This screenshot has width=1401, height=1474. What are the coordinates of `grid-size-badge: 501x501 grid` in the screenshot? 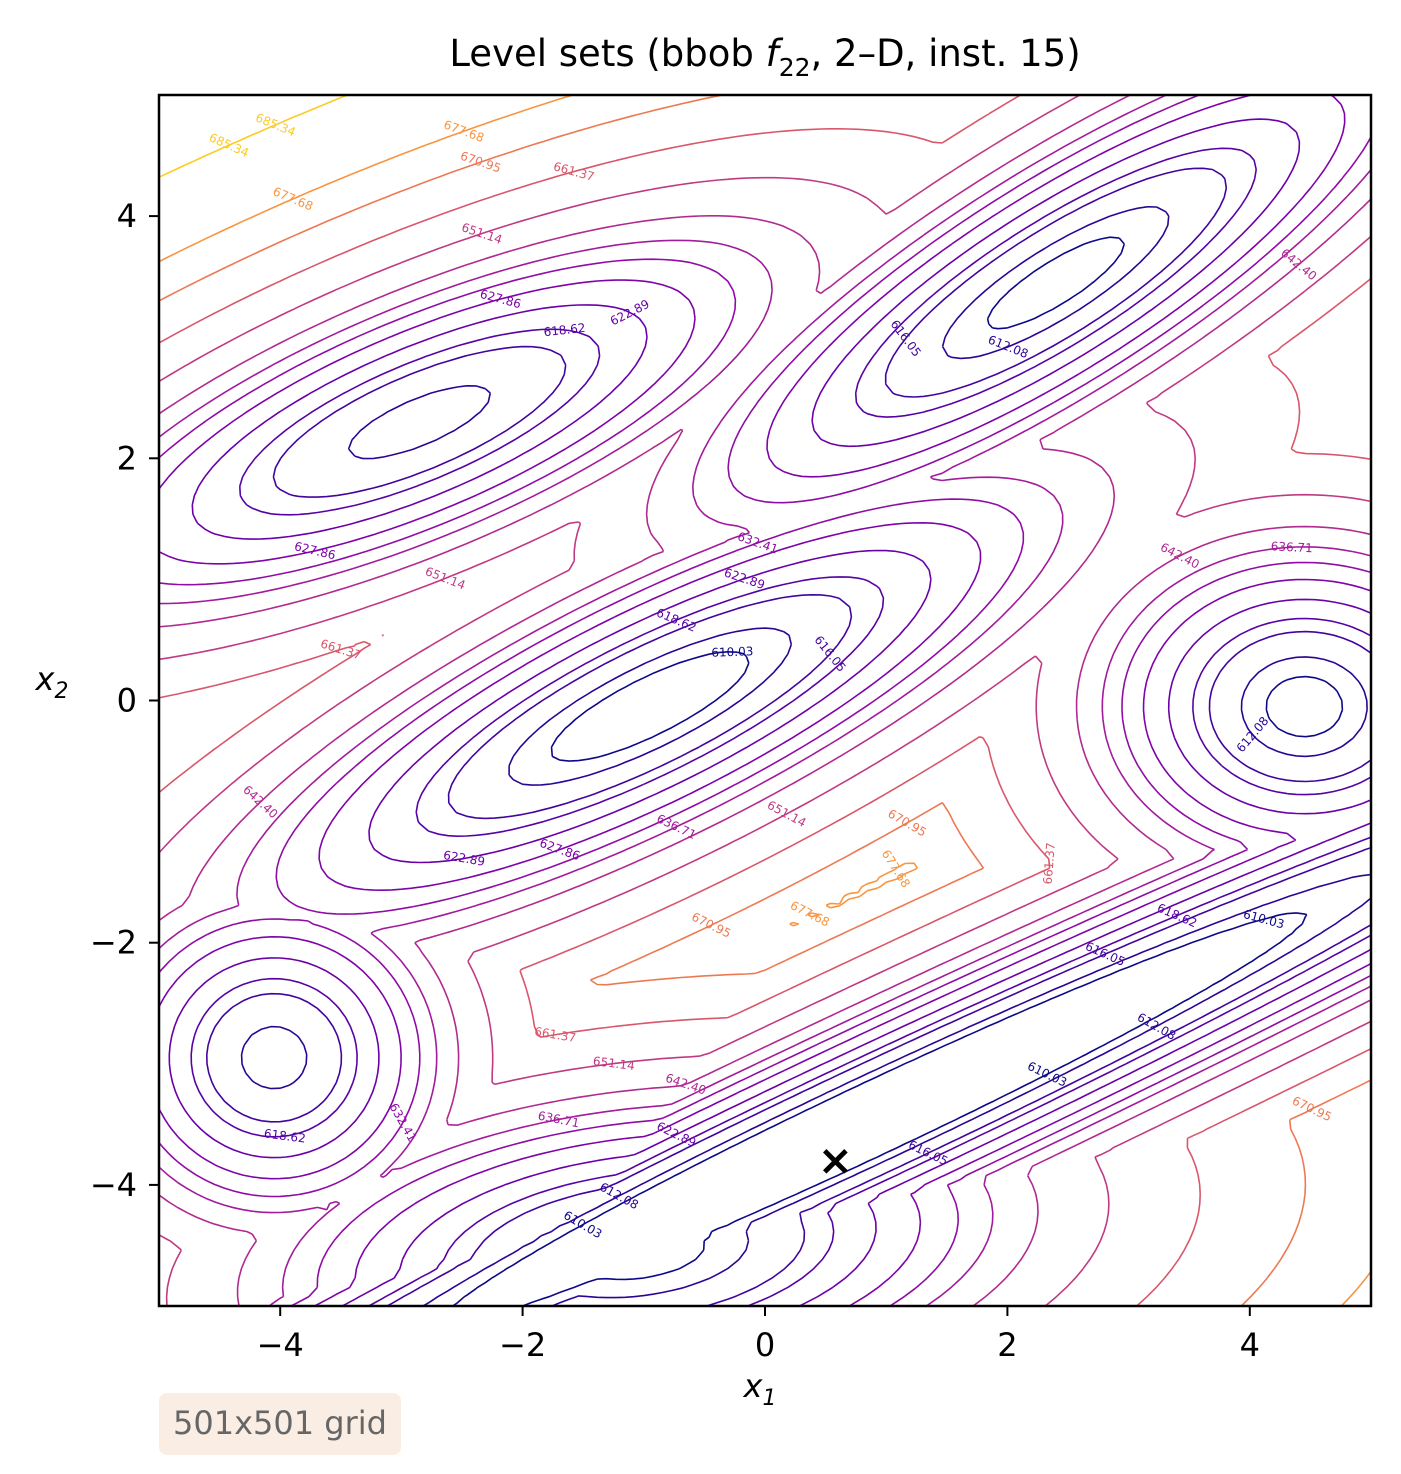 It's located at (280, 1424).